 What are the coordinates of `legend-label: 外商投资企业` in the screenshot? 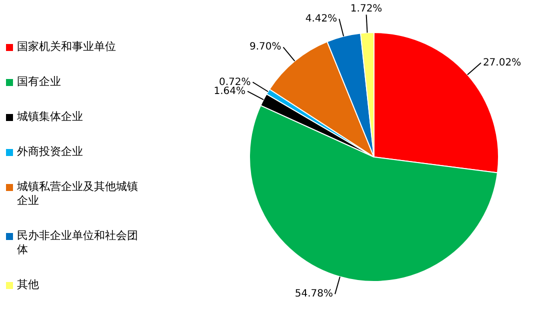 It's located at (50, 152).